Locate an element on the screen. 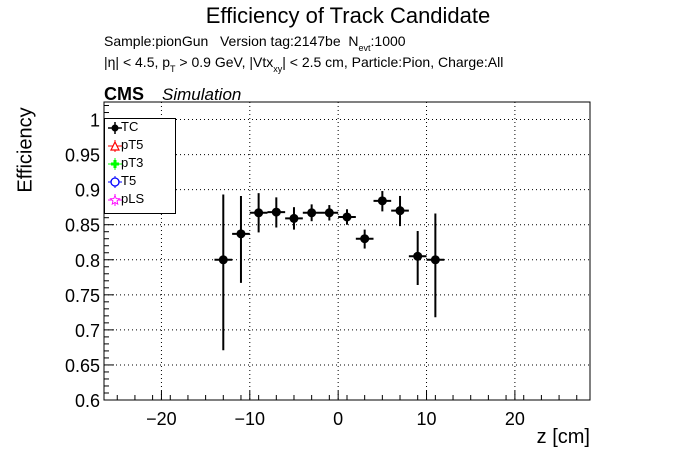 The image size is (696, 472). legend-label: pLS is located at coordinates (133, 198).